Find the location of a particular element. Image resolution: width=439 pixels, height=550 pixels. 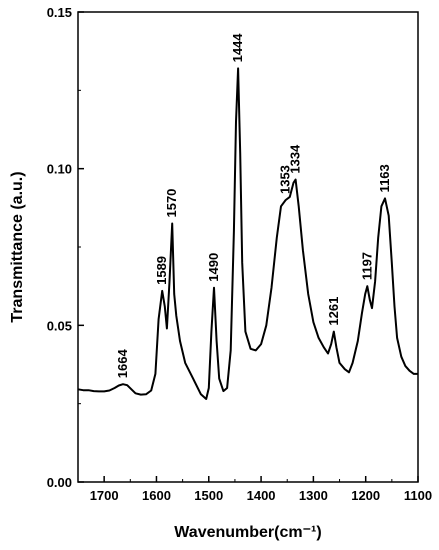

peak-label: 1664 is located at coordinates (122, 364).